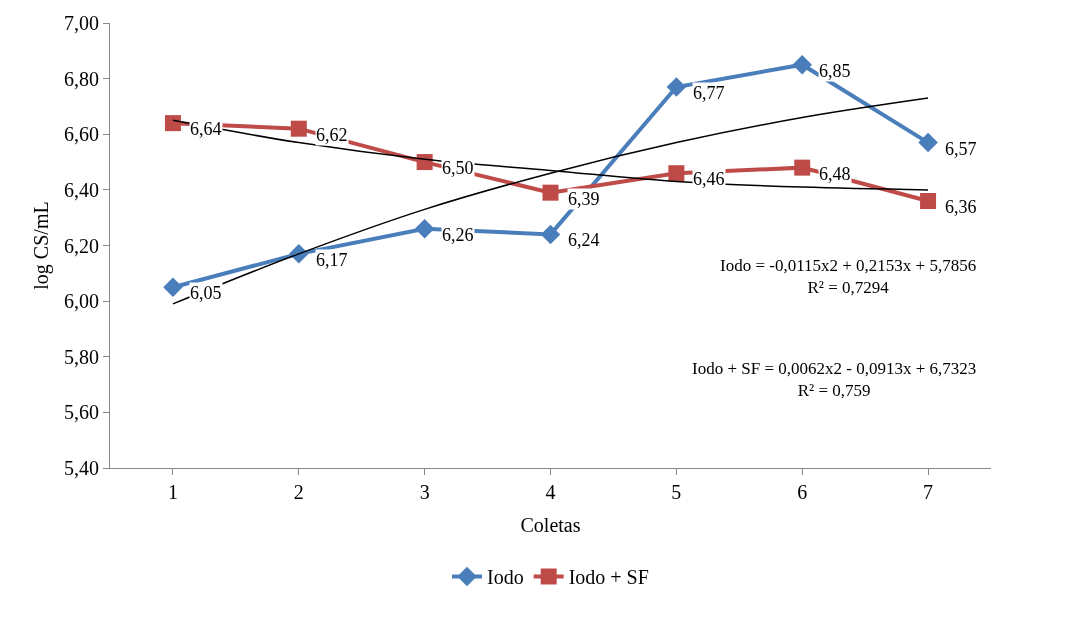 This screenshot has height=618, width=1071. Describe the element at coordinates (835, 71) in the screenshot. I see `data-label: 6,85` at that location.